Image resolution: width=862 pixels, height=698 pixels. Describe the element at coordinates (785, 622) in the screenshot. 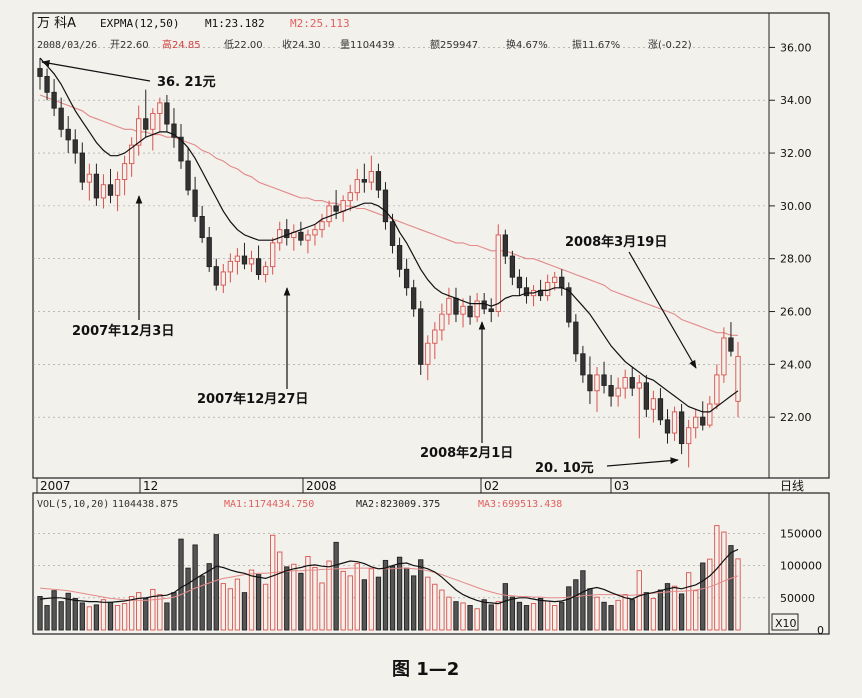

I see `volume-unit-box` at that location.